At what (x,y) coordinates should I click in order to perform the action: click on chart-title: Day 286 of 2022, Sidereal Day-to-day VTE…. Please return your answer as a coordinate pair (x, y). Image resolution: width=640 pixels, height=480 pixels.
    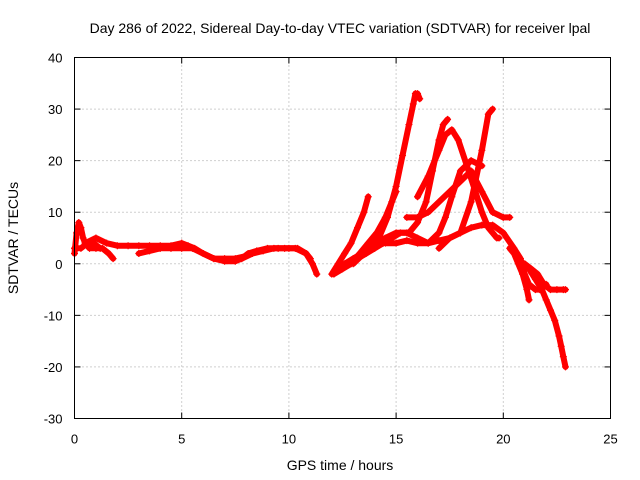
    Looking at the image, I should click on (340, 28).